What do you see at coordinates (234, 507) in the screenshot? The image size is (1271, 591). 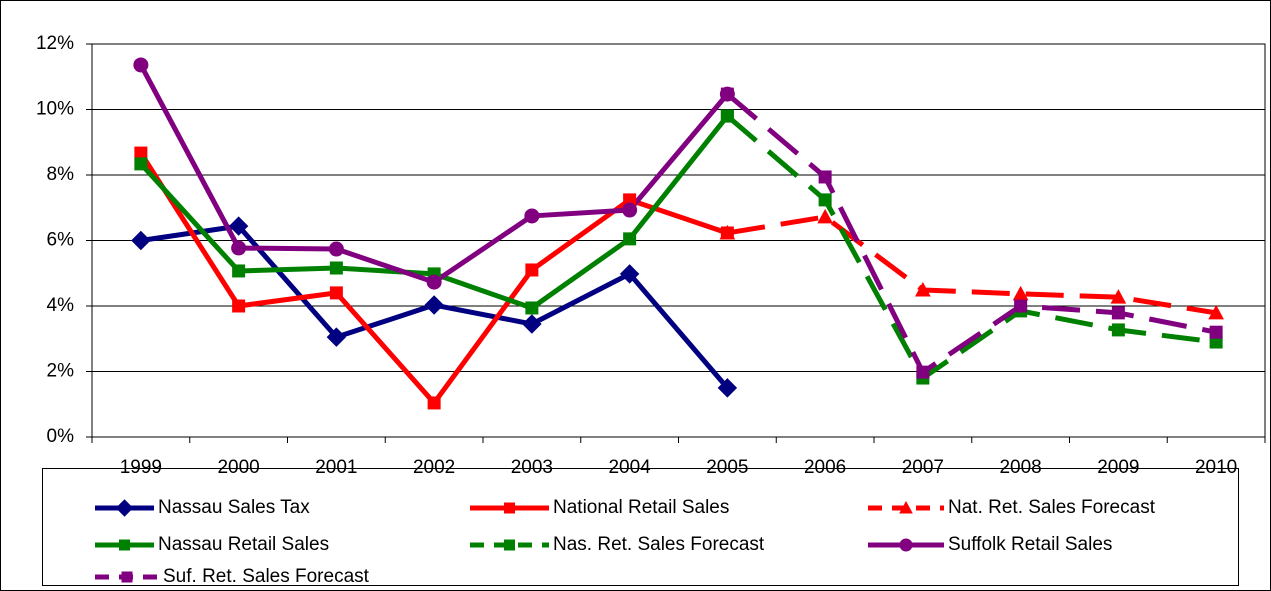 I see `legend-label: Nassau Sales Tax` at bounding box center [234, 507].